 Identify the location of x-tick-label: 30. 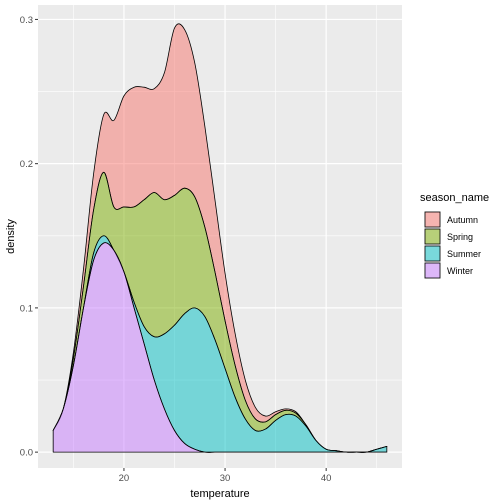
(225, 478).